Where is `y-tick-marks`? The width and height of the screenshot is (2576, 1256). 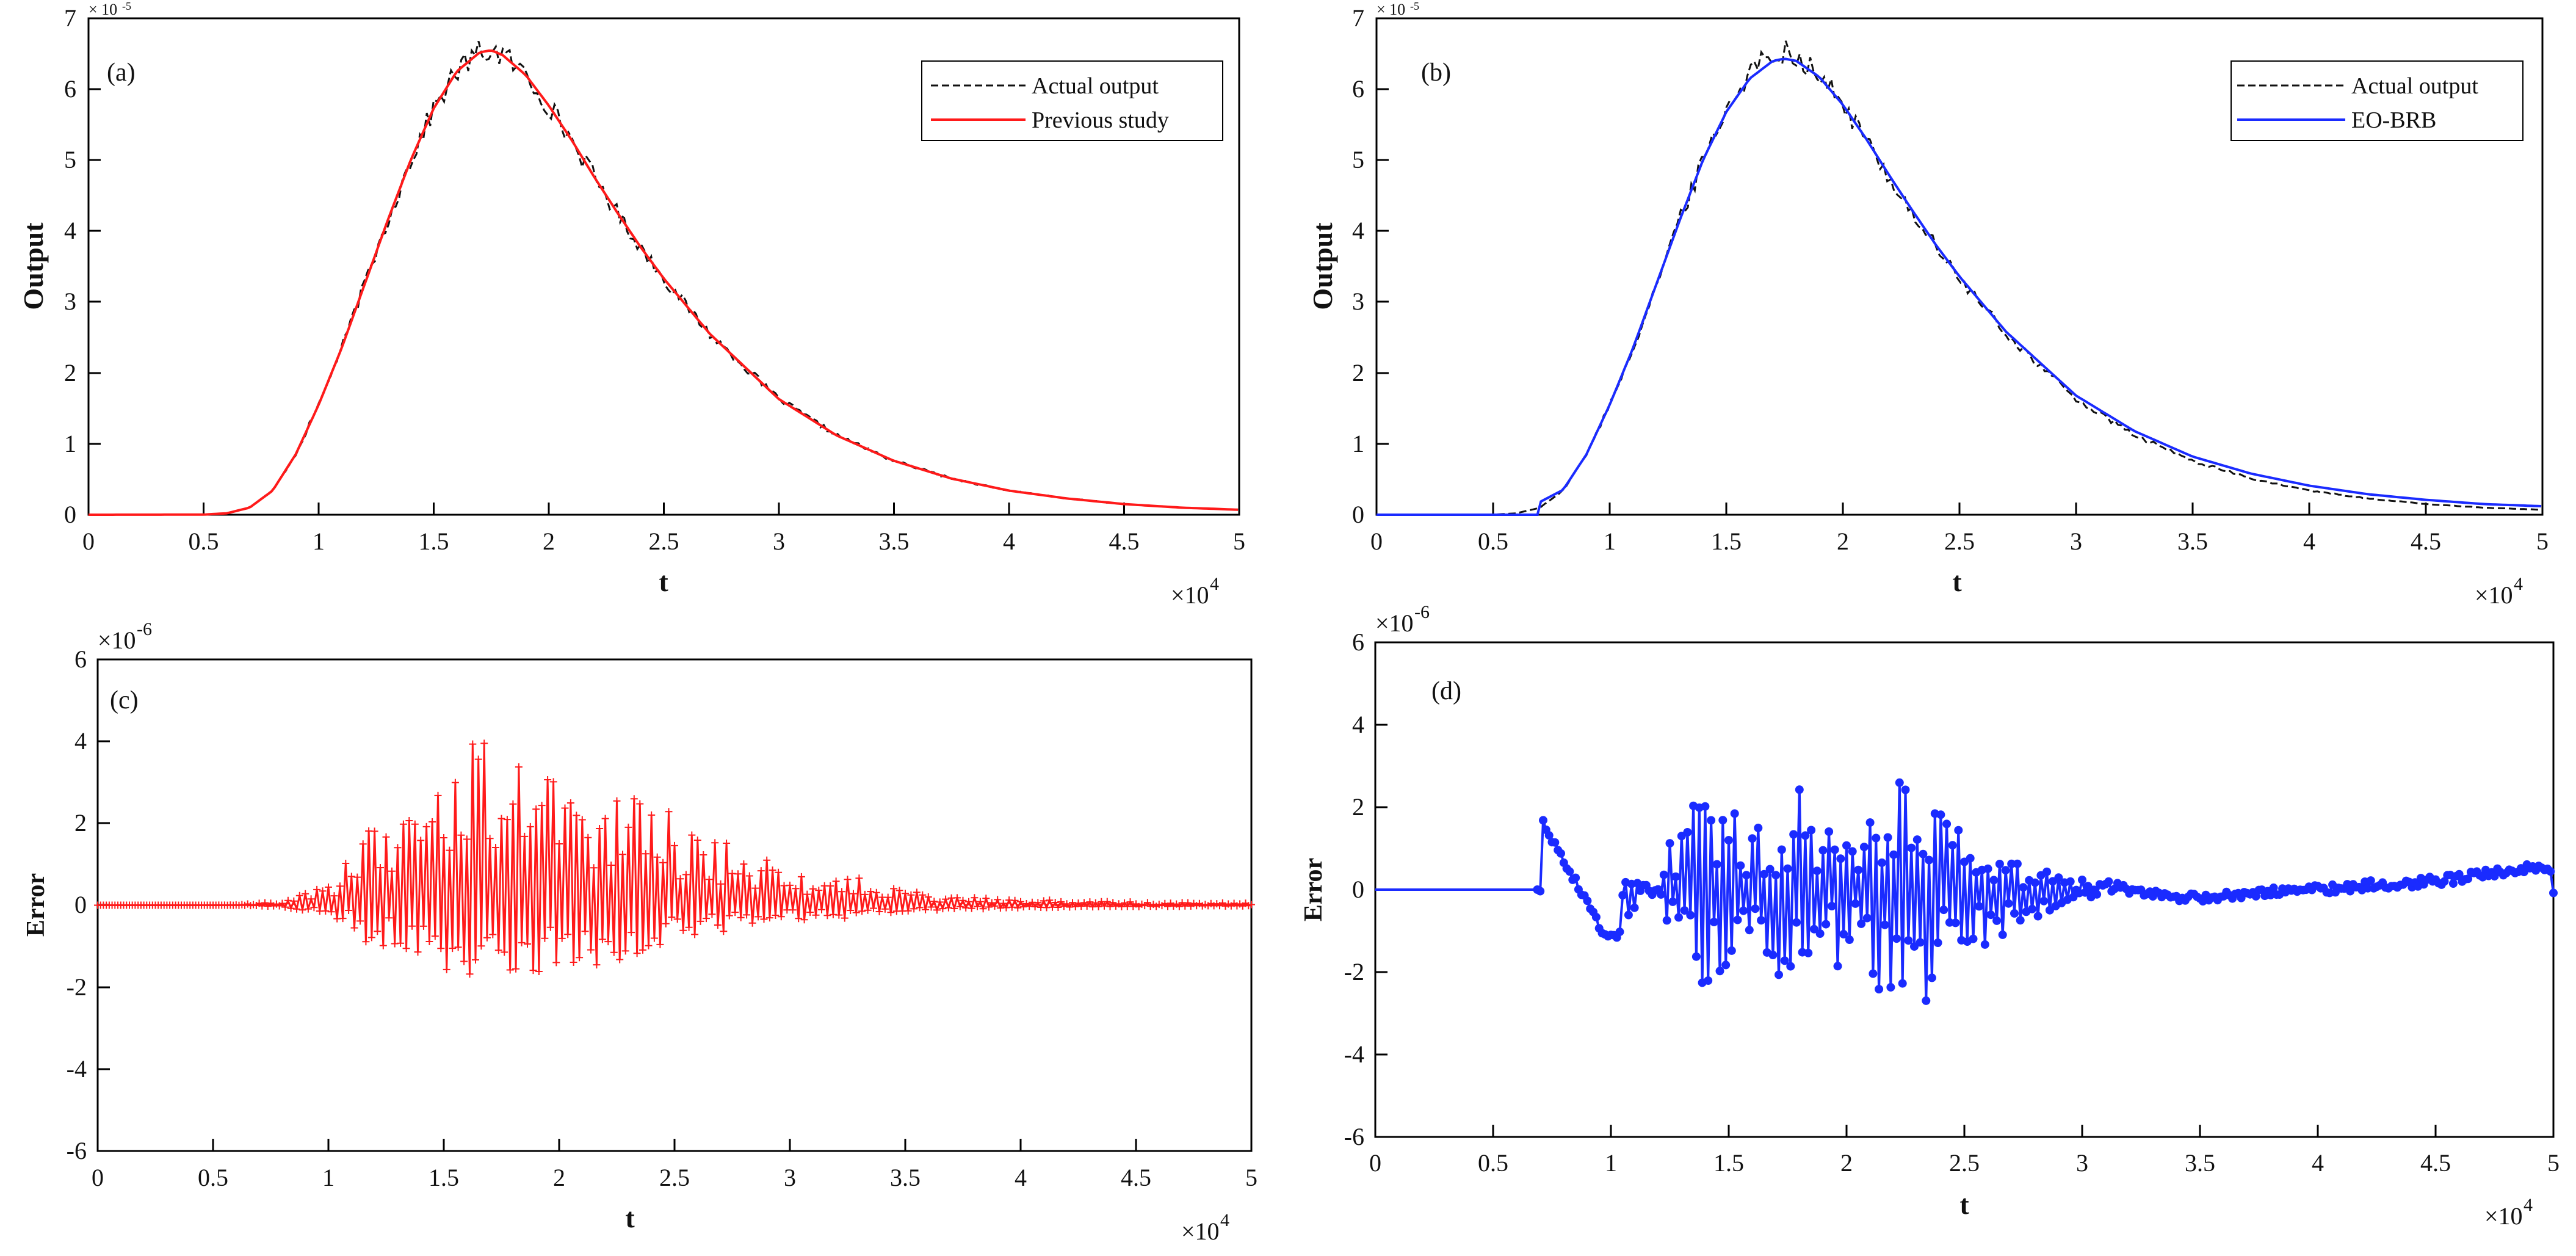 y-tick-marks is located at coordinates (1383, 266).